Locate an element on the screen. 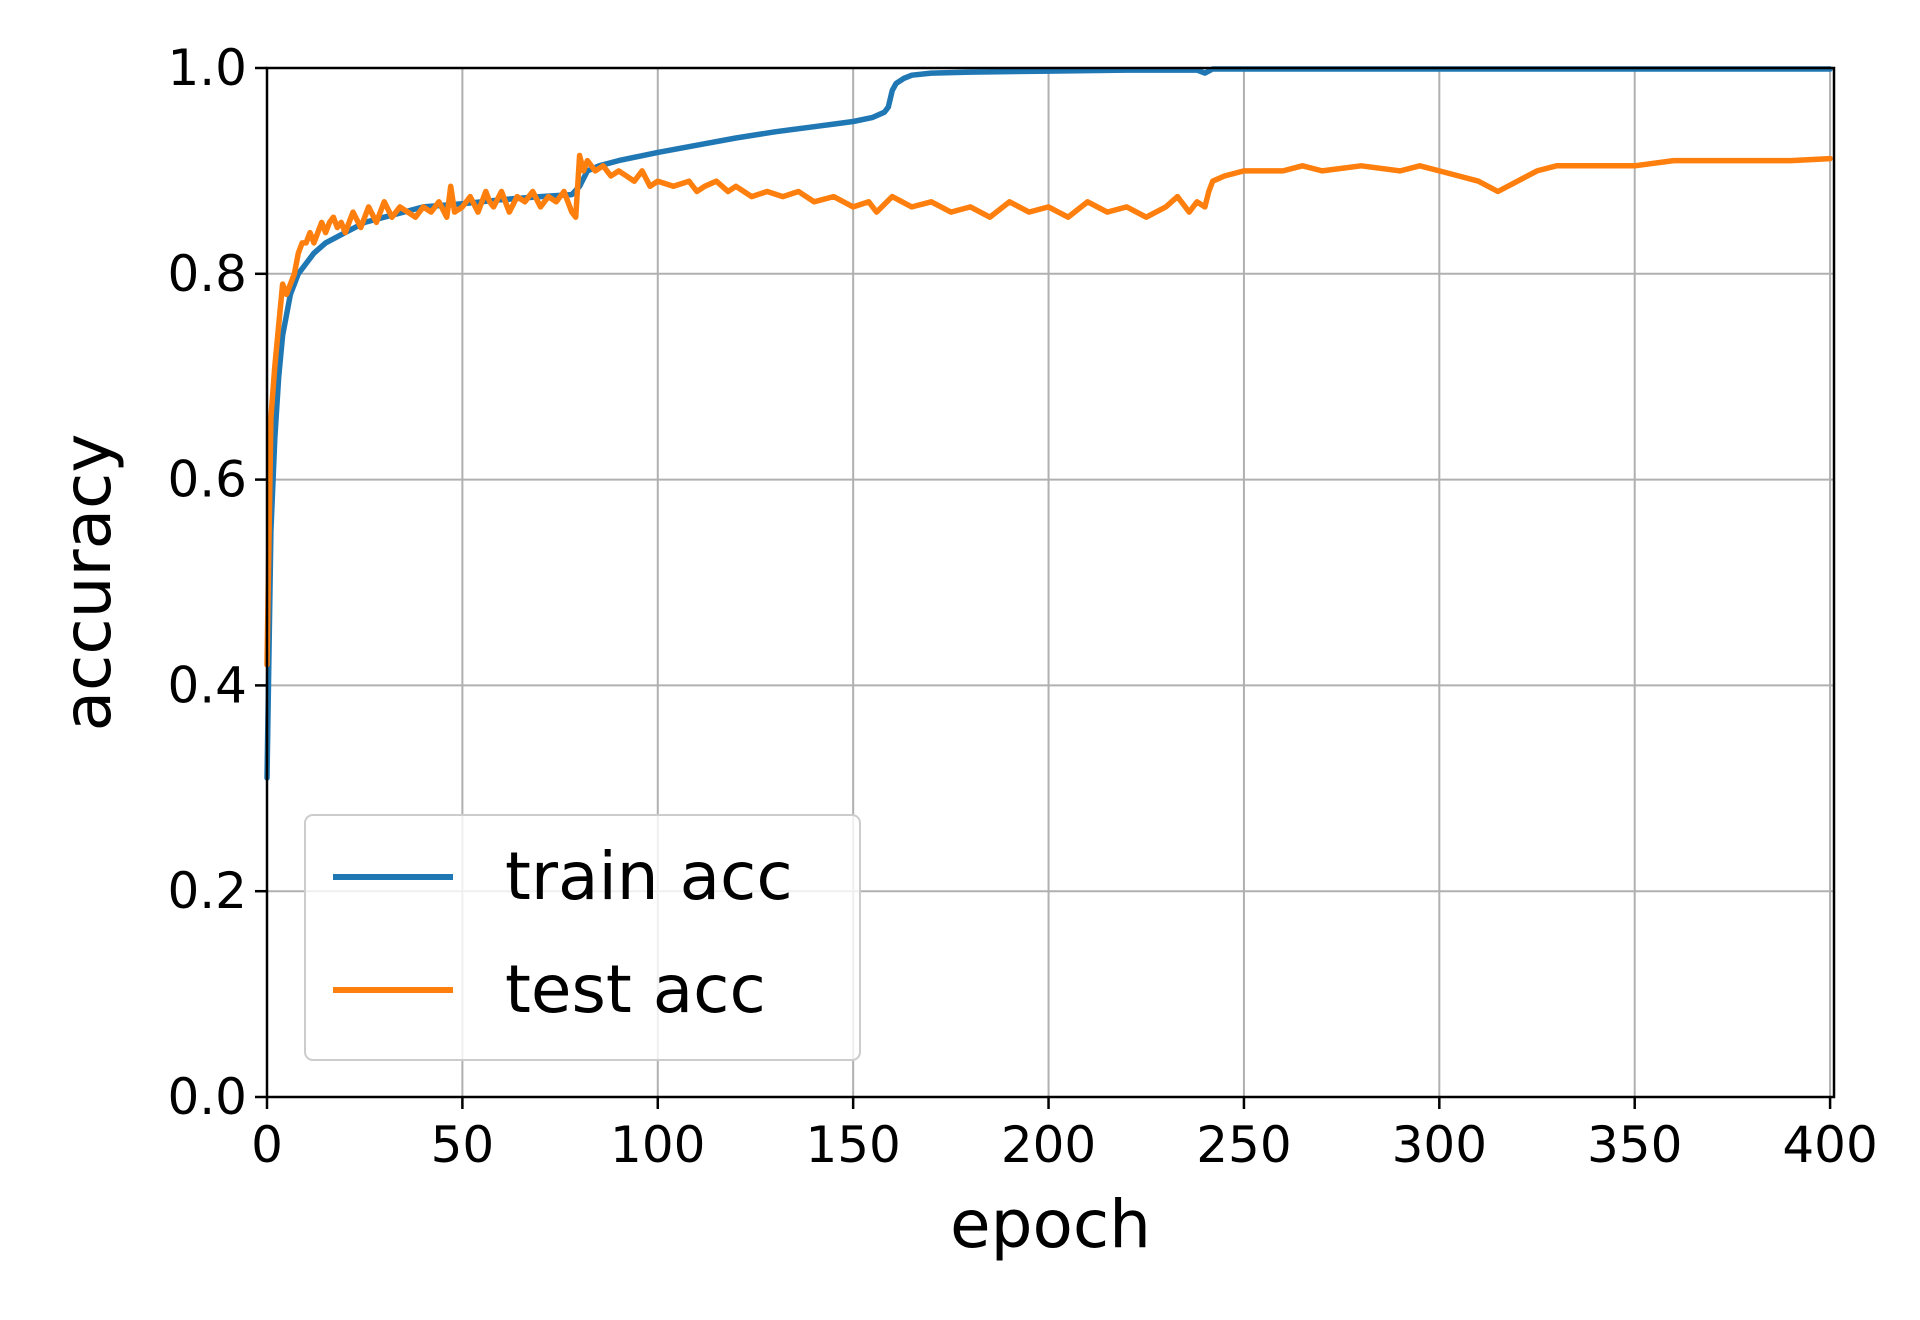 This screenshot has width=1920, height=1320. legend: train acc test acc is located at coordinates (582, 937).